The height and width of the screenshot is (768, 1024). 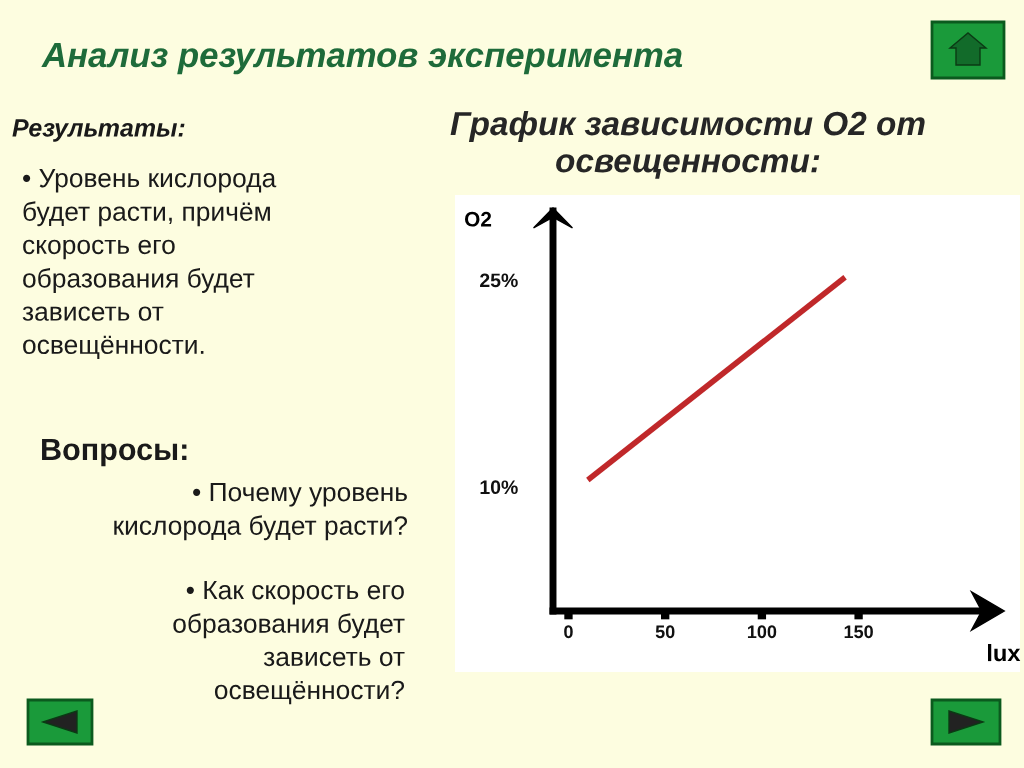 What do you see at coordinates (687, 144) in the screenshot?
I see `chart-title: График зависимости O2 от освещенности:` at bounding box center [687, 144].